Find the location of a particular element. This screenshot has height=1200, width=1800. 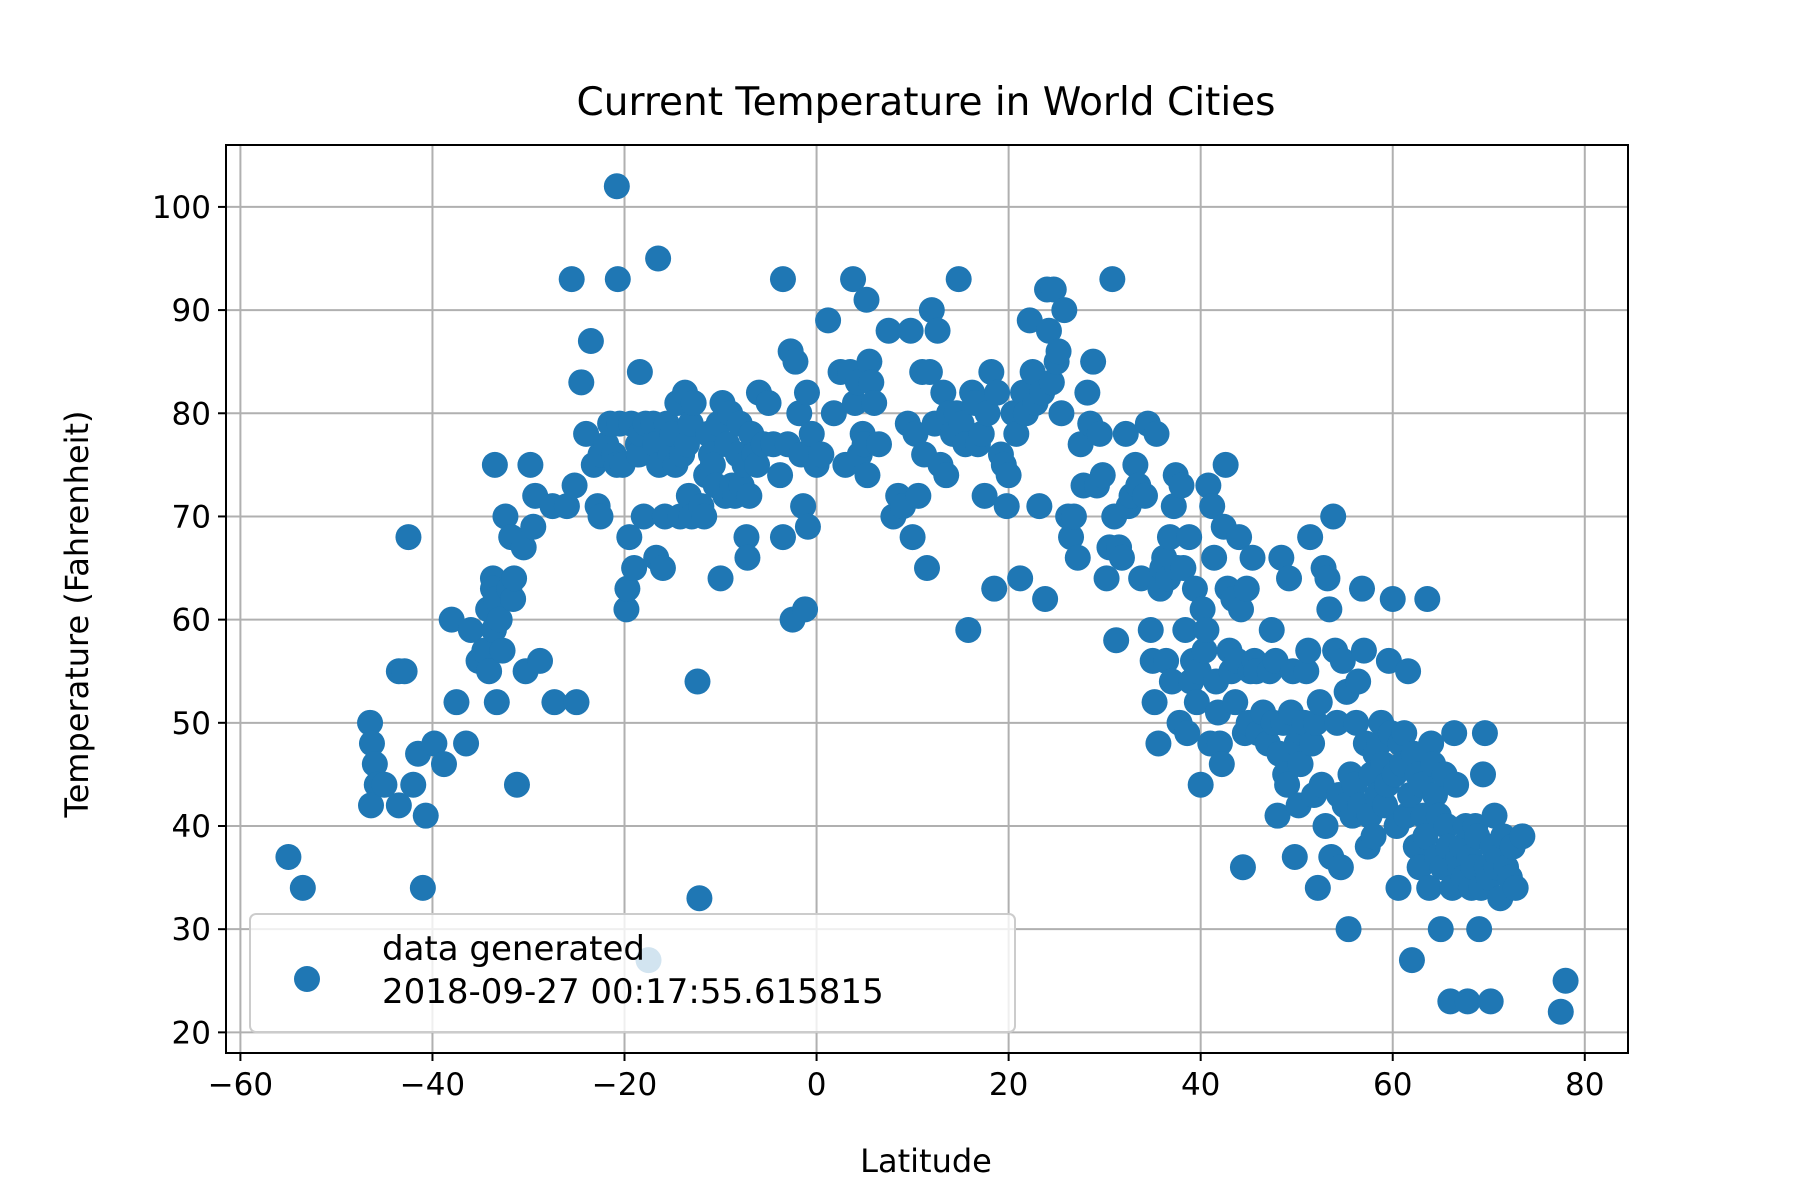

x-tick-label: −20 is located at coordinates (624, 1085).